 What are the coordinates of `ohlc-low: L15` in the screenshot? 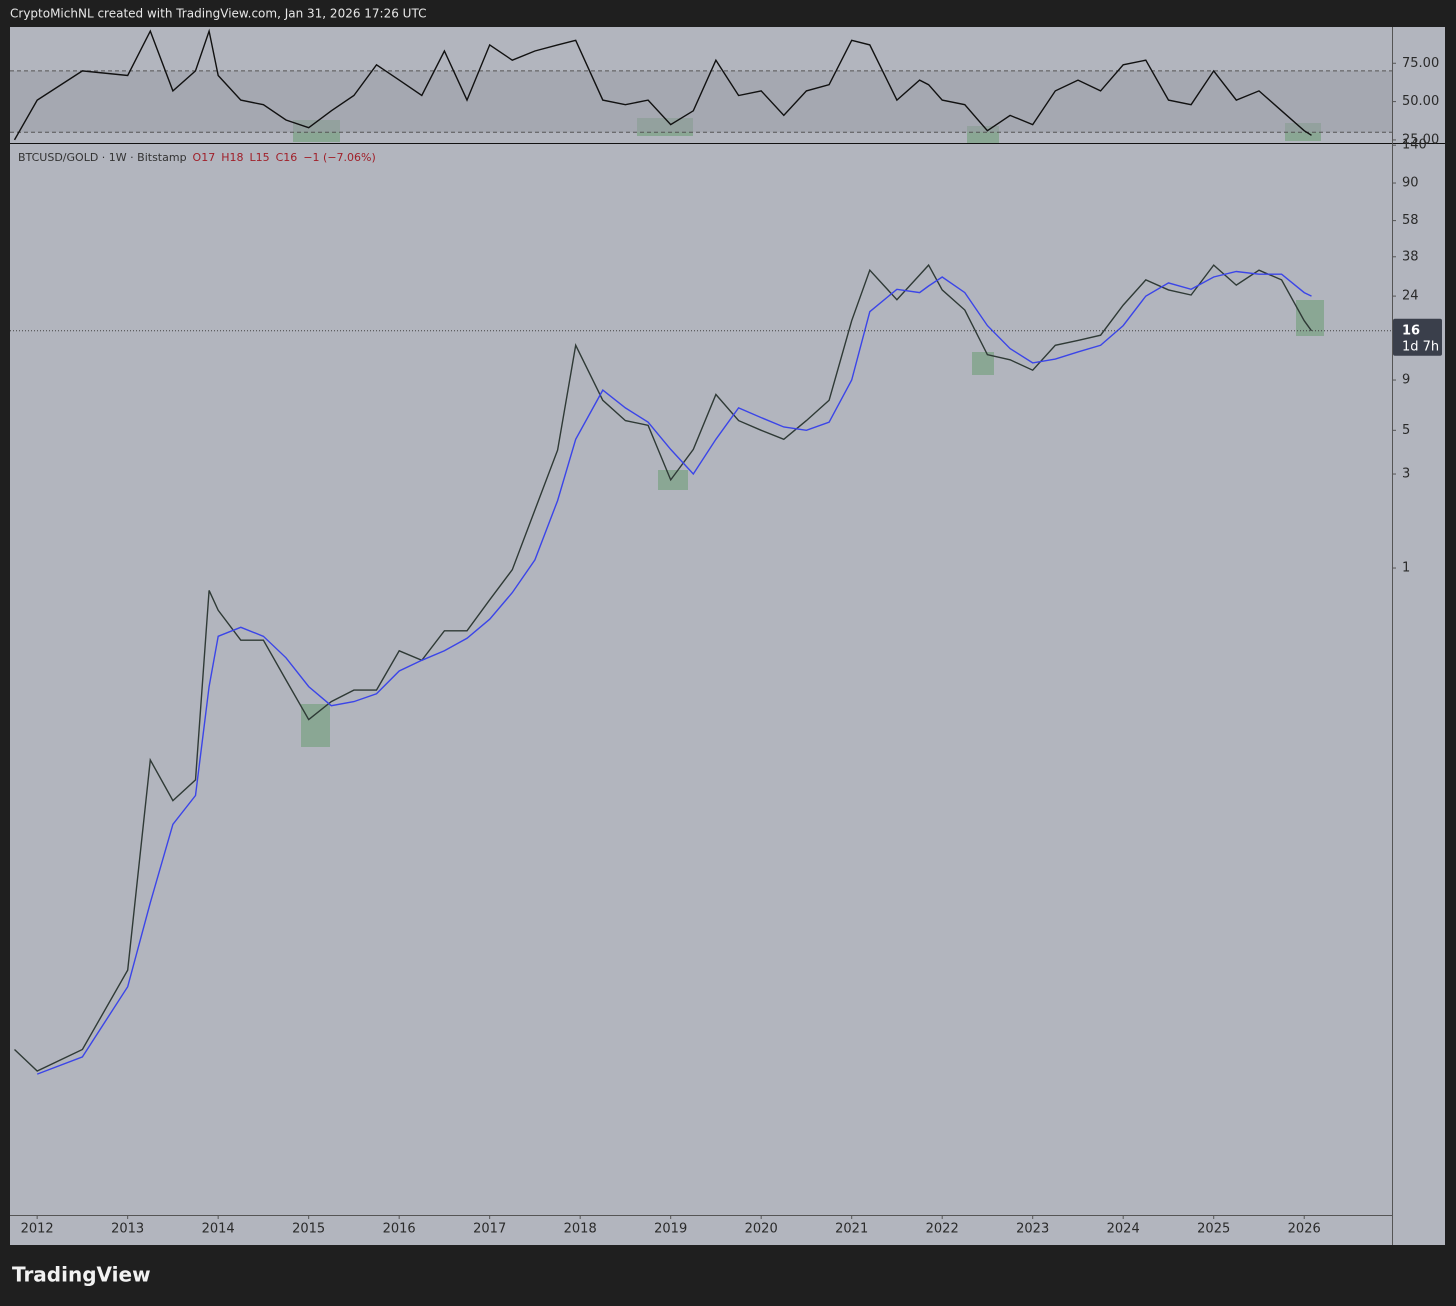 It's located at (259, 157).